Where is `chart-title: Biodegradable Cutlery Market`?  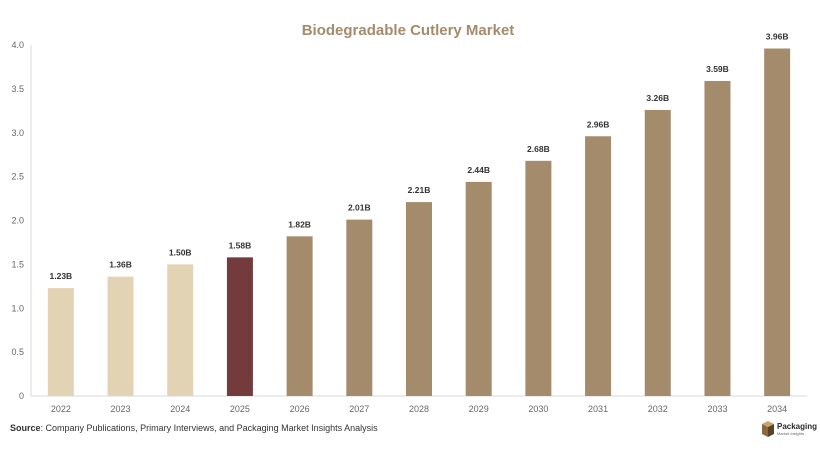
chart-title: Biodegradable Cutlery Market is located at coordinates (408, 30).